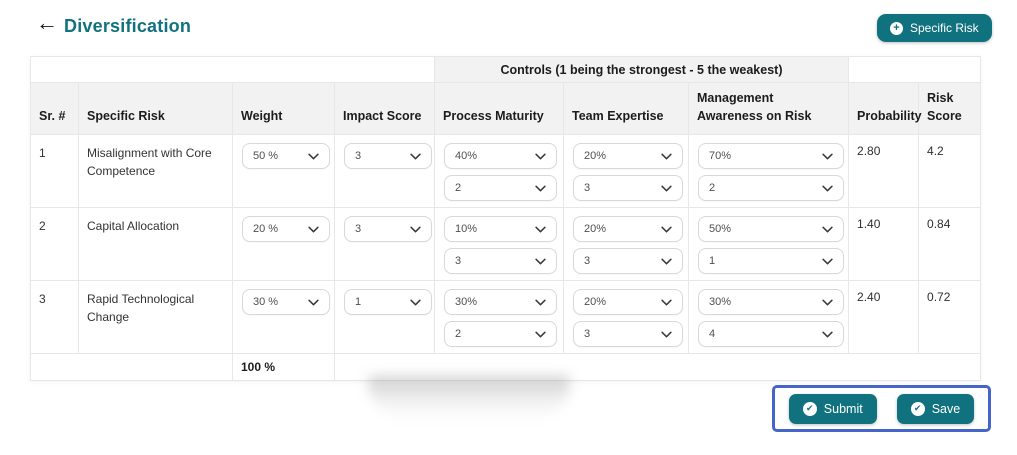 This screenshot has height=455, width=1017. I want to click on management-awareness-percent-value: 30%, so click(720, 302).